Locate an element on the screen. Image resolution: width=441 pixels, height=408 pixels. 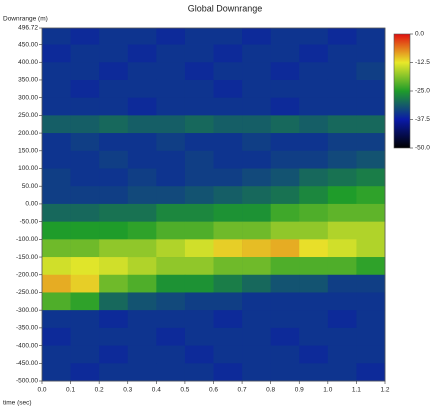
y-tick-label: 300.00 is located at coordinates (28, 97).